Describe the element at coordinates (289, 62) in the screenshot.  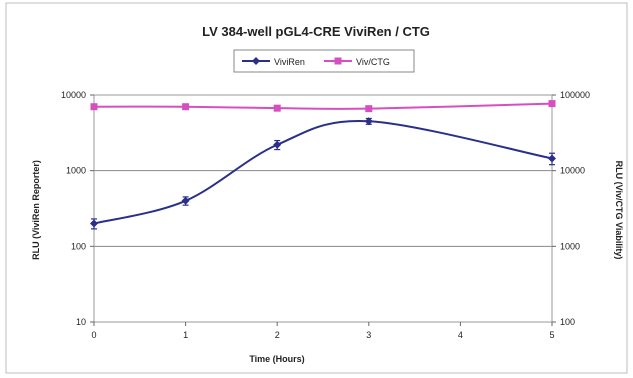
I see `legend-label-viviren: ViviRen` at that location.